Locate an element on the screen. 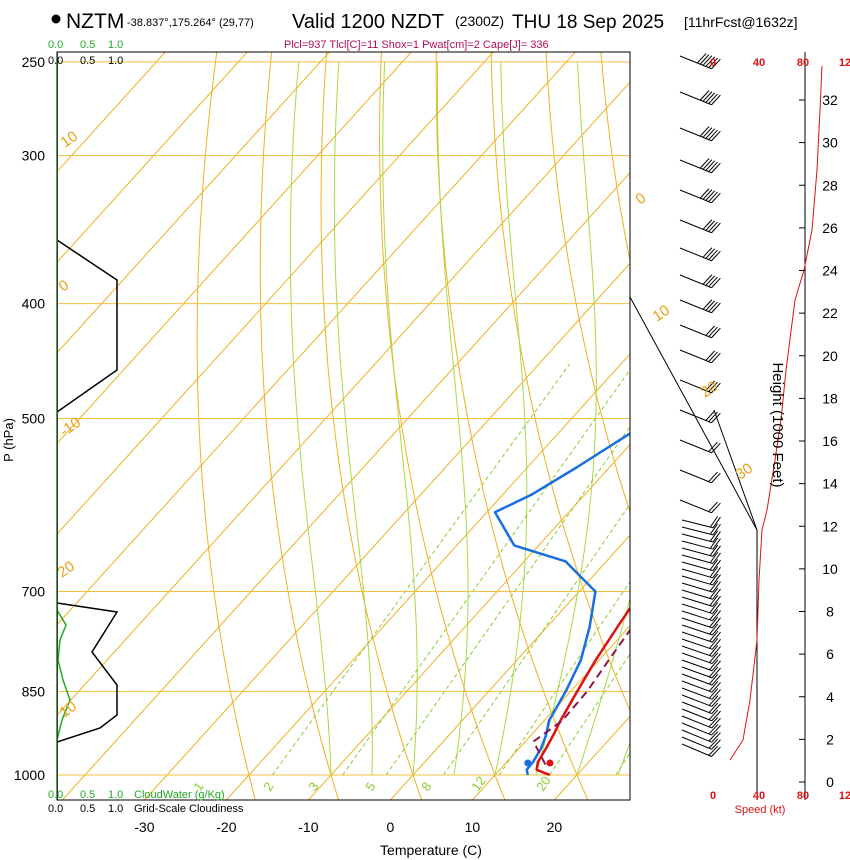 The width and height of the screenshot is (850, 860). site-name: NZTM is located at coordinates (95, 21).